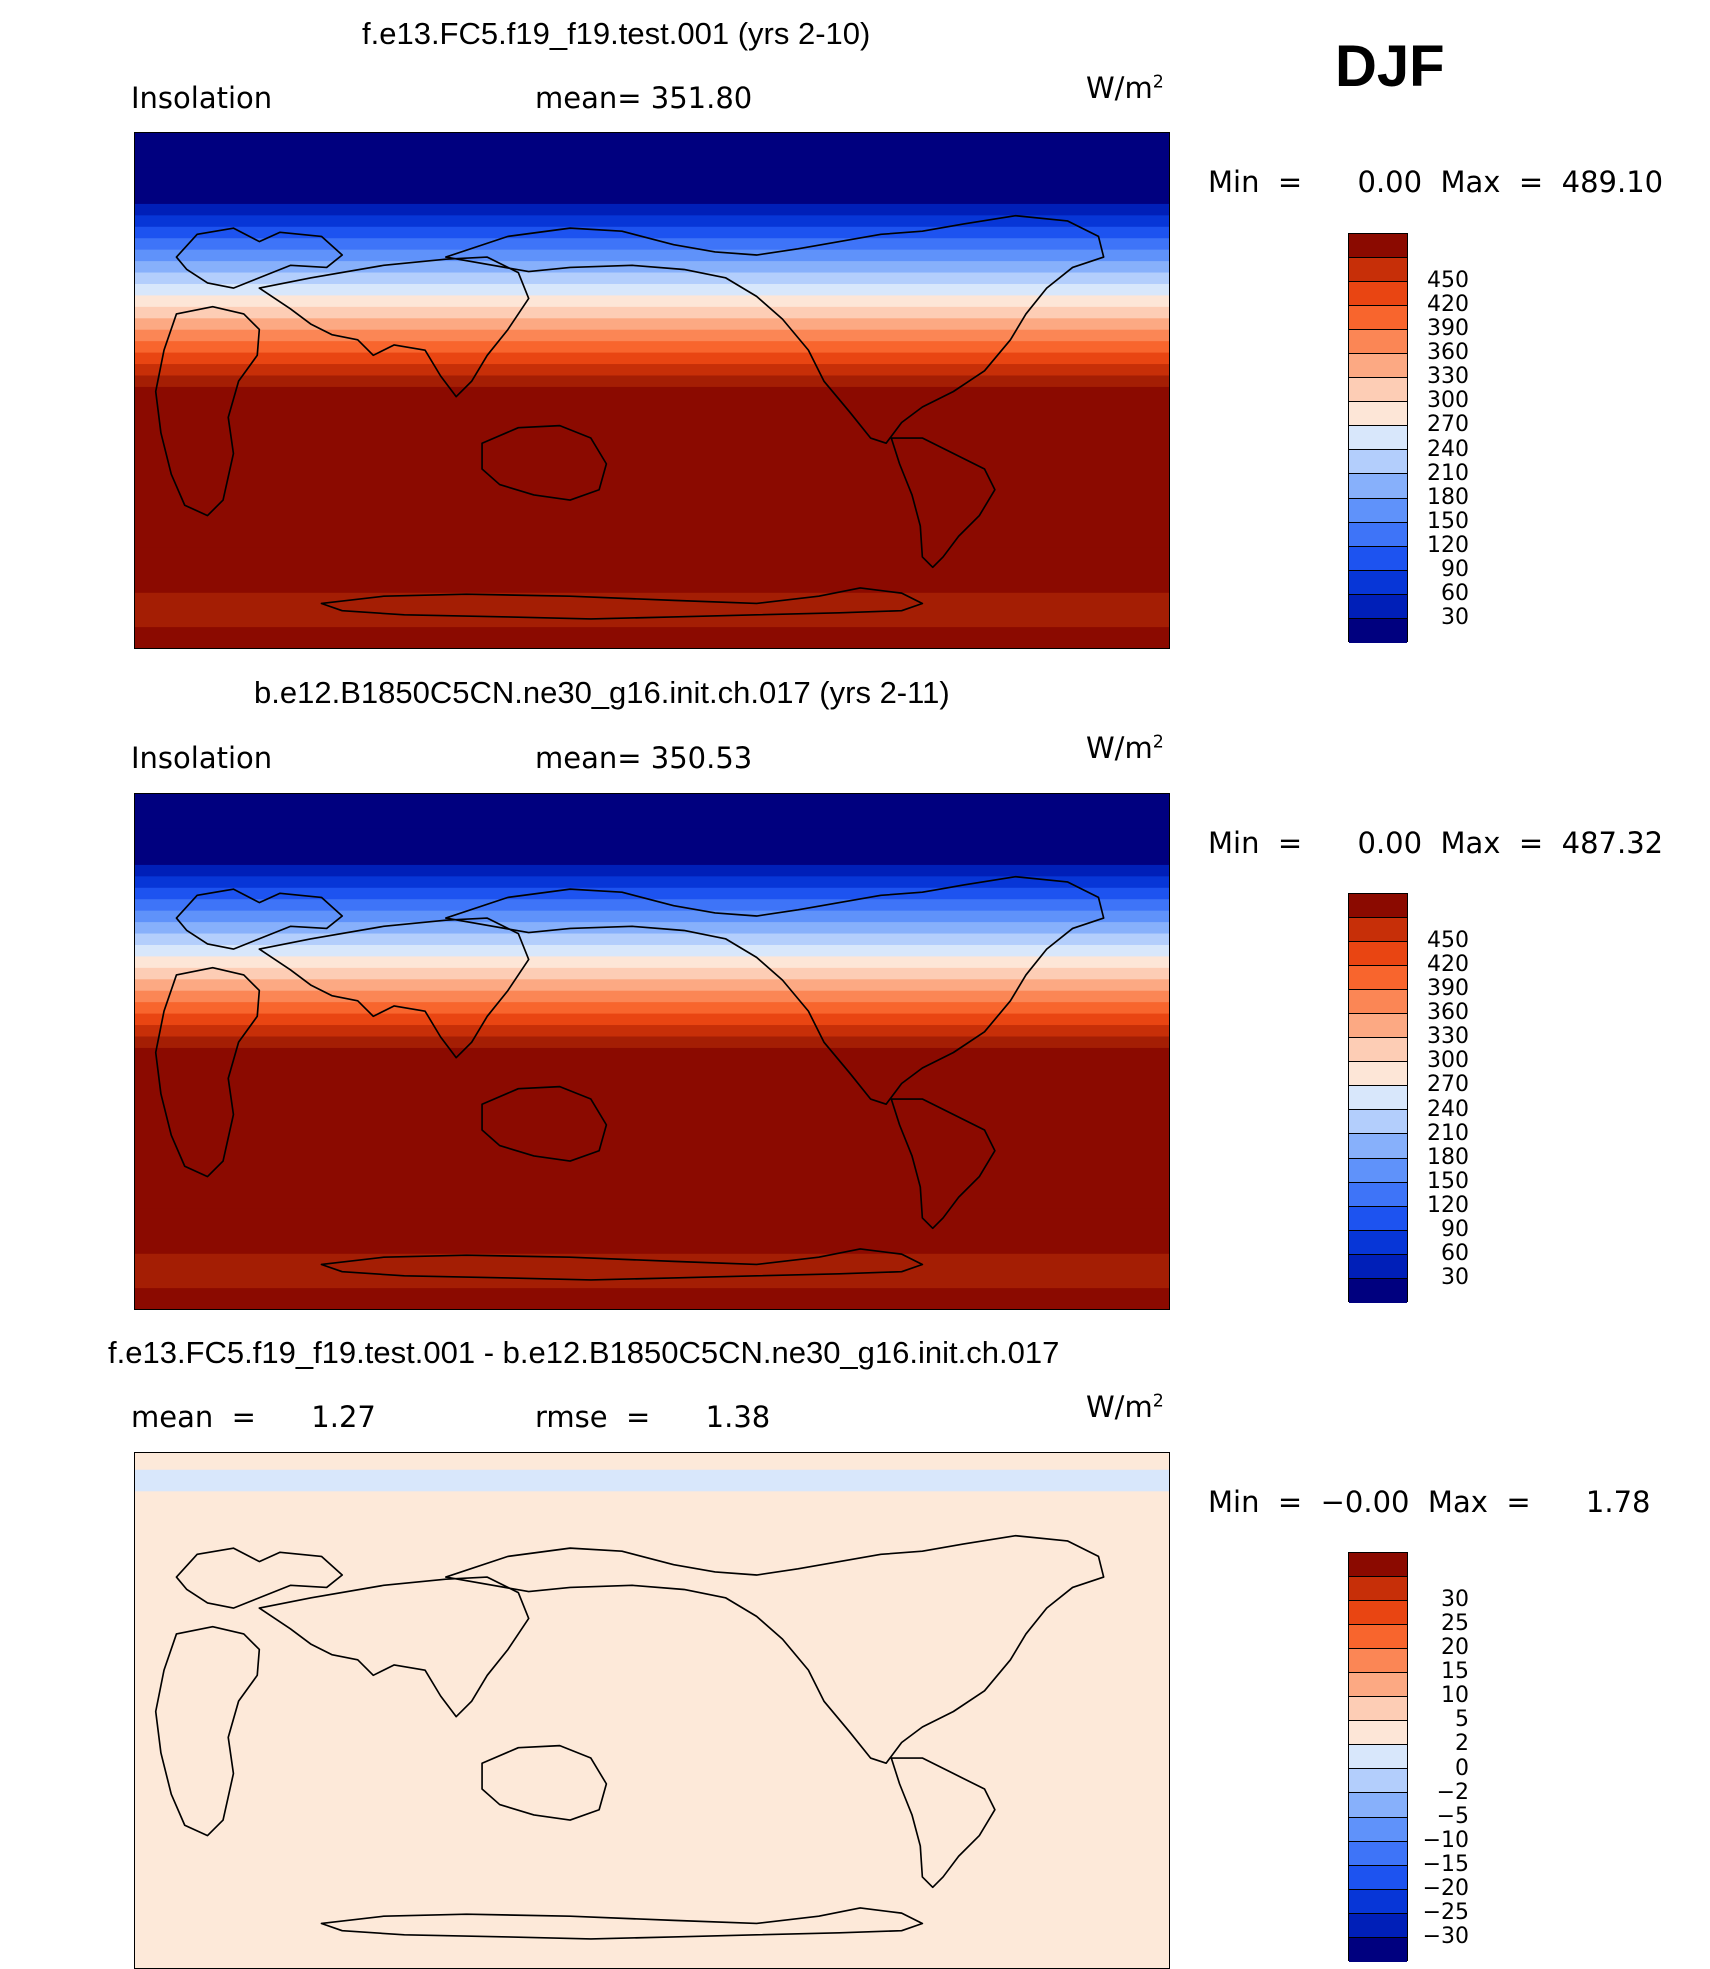  I want to click on colorbar-tick-label: 10, so click(1455, 1696).